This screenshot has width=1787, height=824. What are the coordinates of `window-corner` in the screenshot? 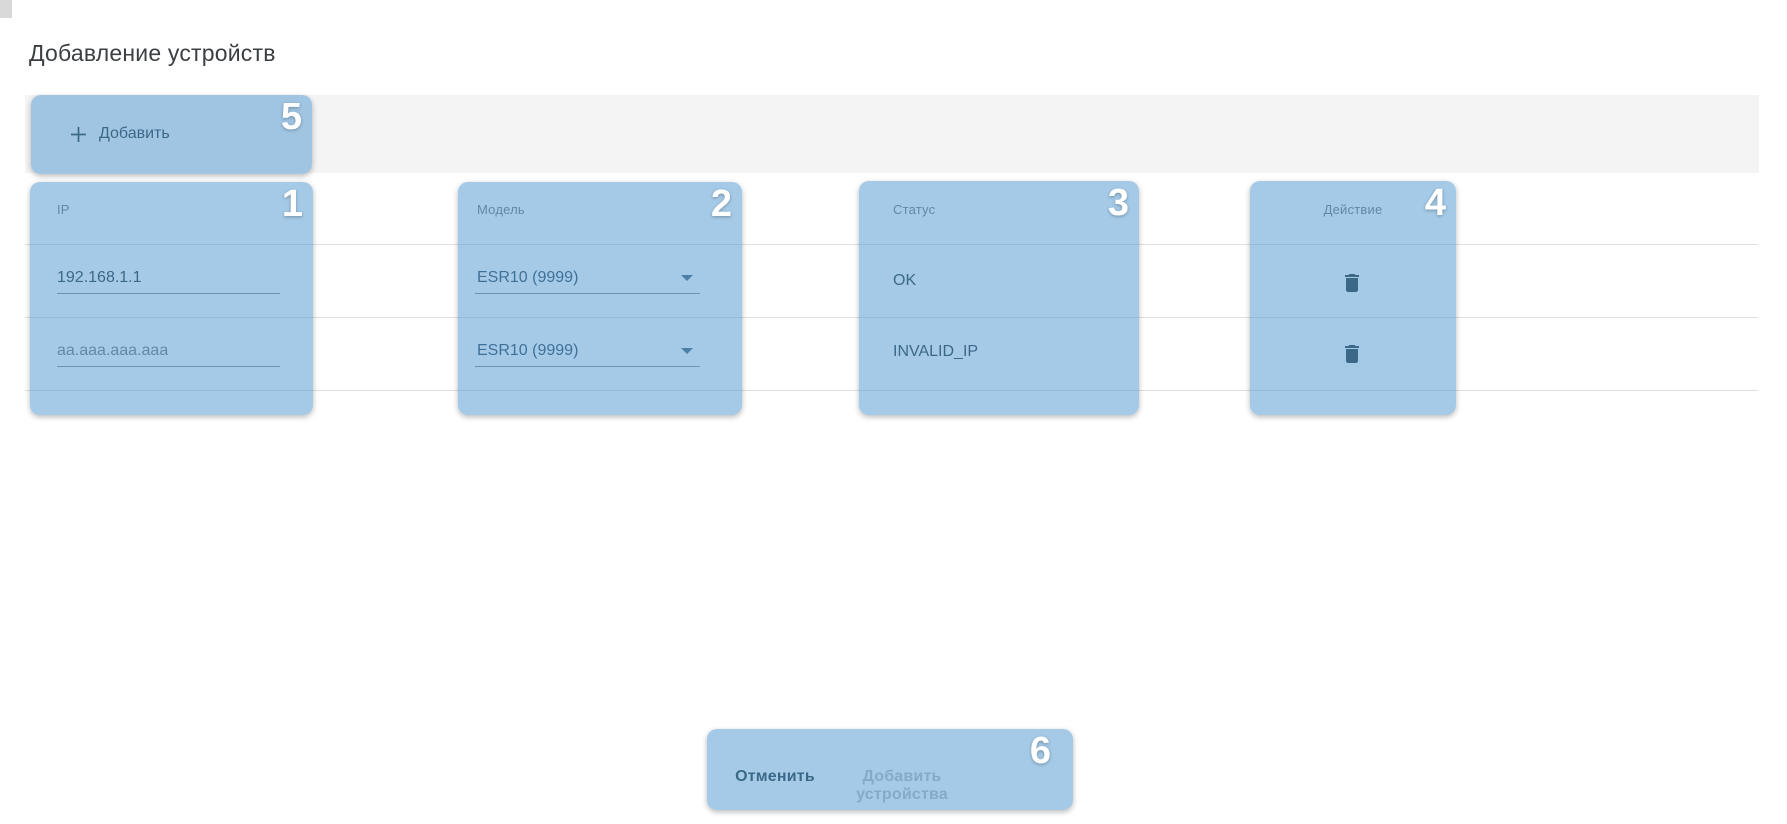 It's located at (6, 9).